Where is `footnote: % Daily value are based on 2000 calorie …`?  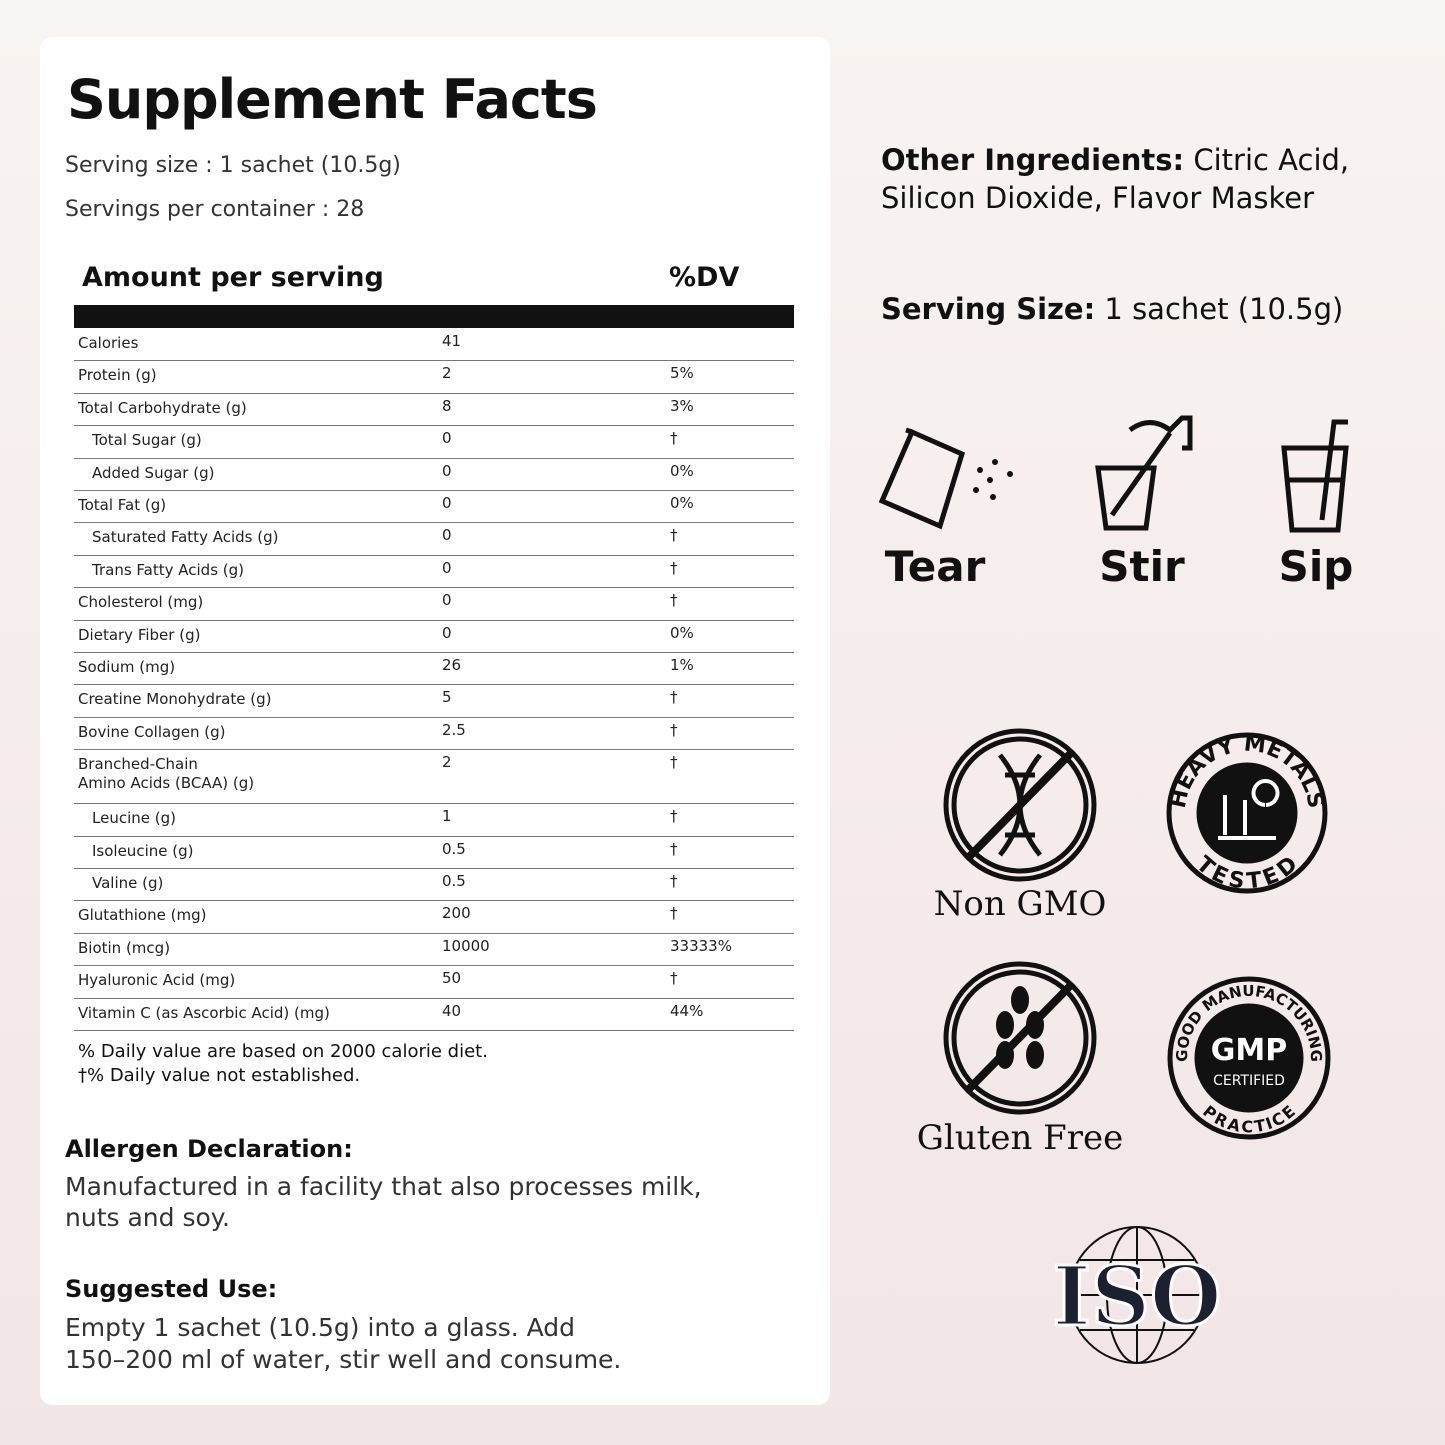
footnote: % Daily value are based on 2000 calorie … is located at coordinates (283, 1051).